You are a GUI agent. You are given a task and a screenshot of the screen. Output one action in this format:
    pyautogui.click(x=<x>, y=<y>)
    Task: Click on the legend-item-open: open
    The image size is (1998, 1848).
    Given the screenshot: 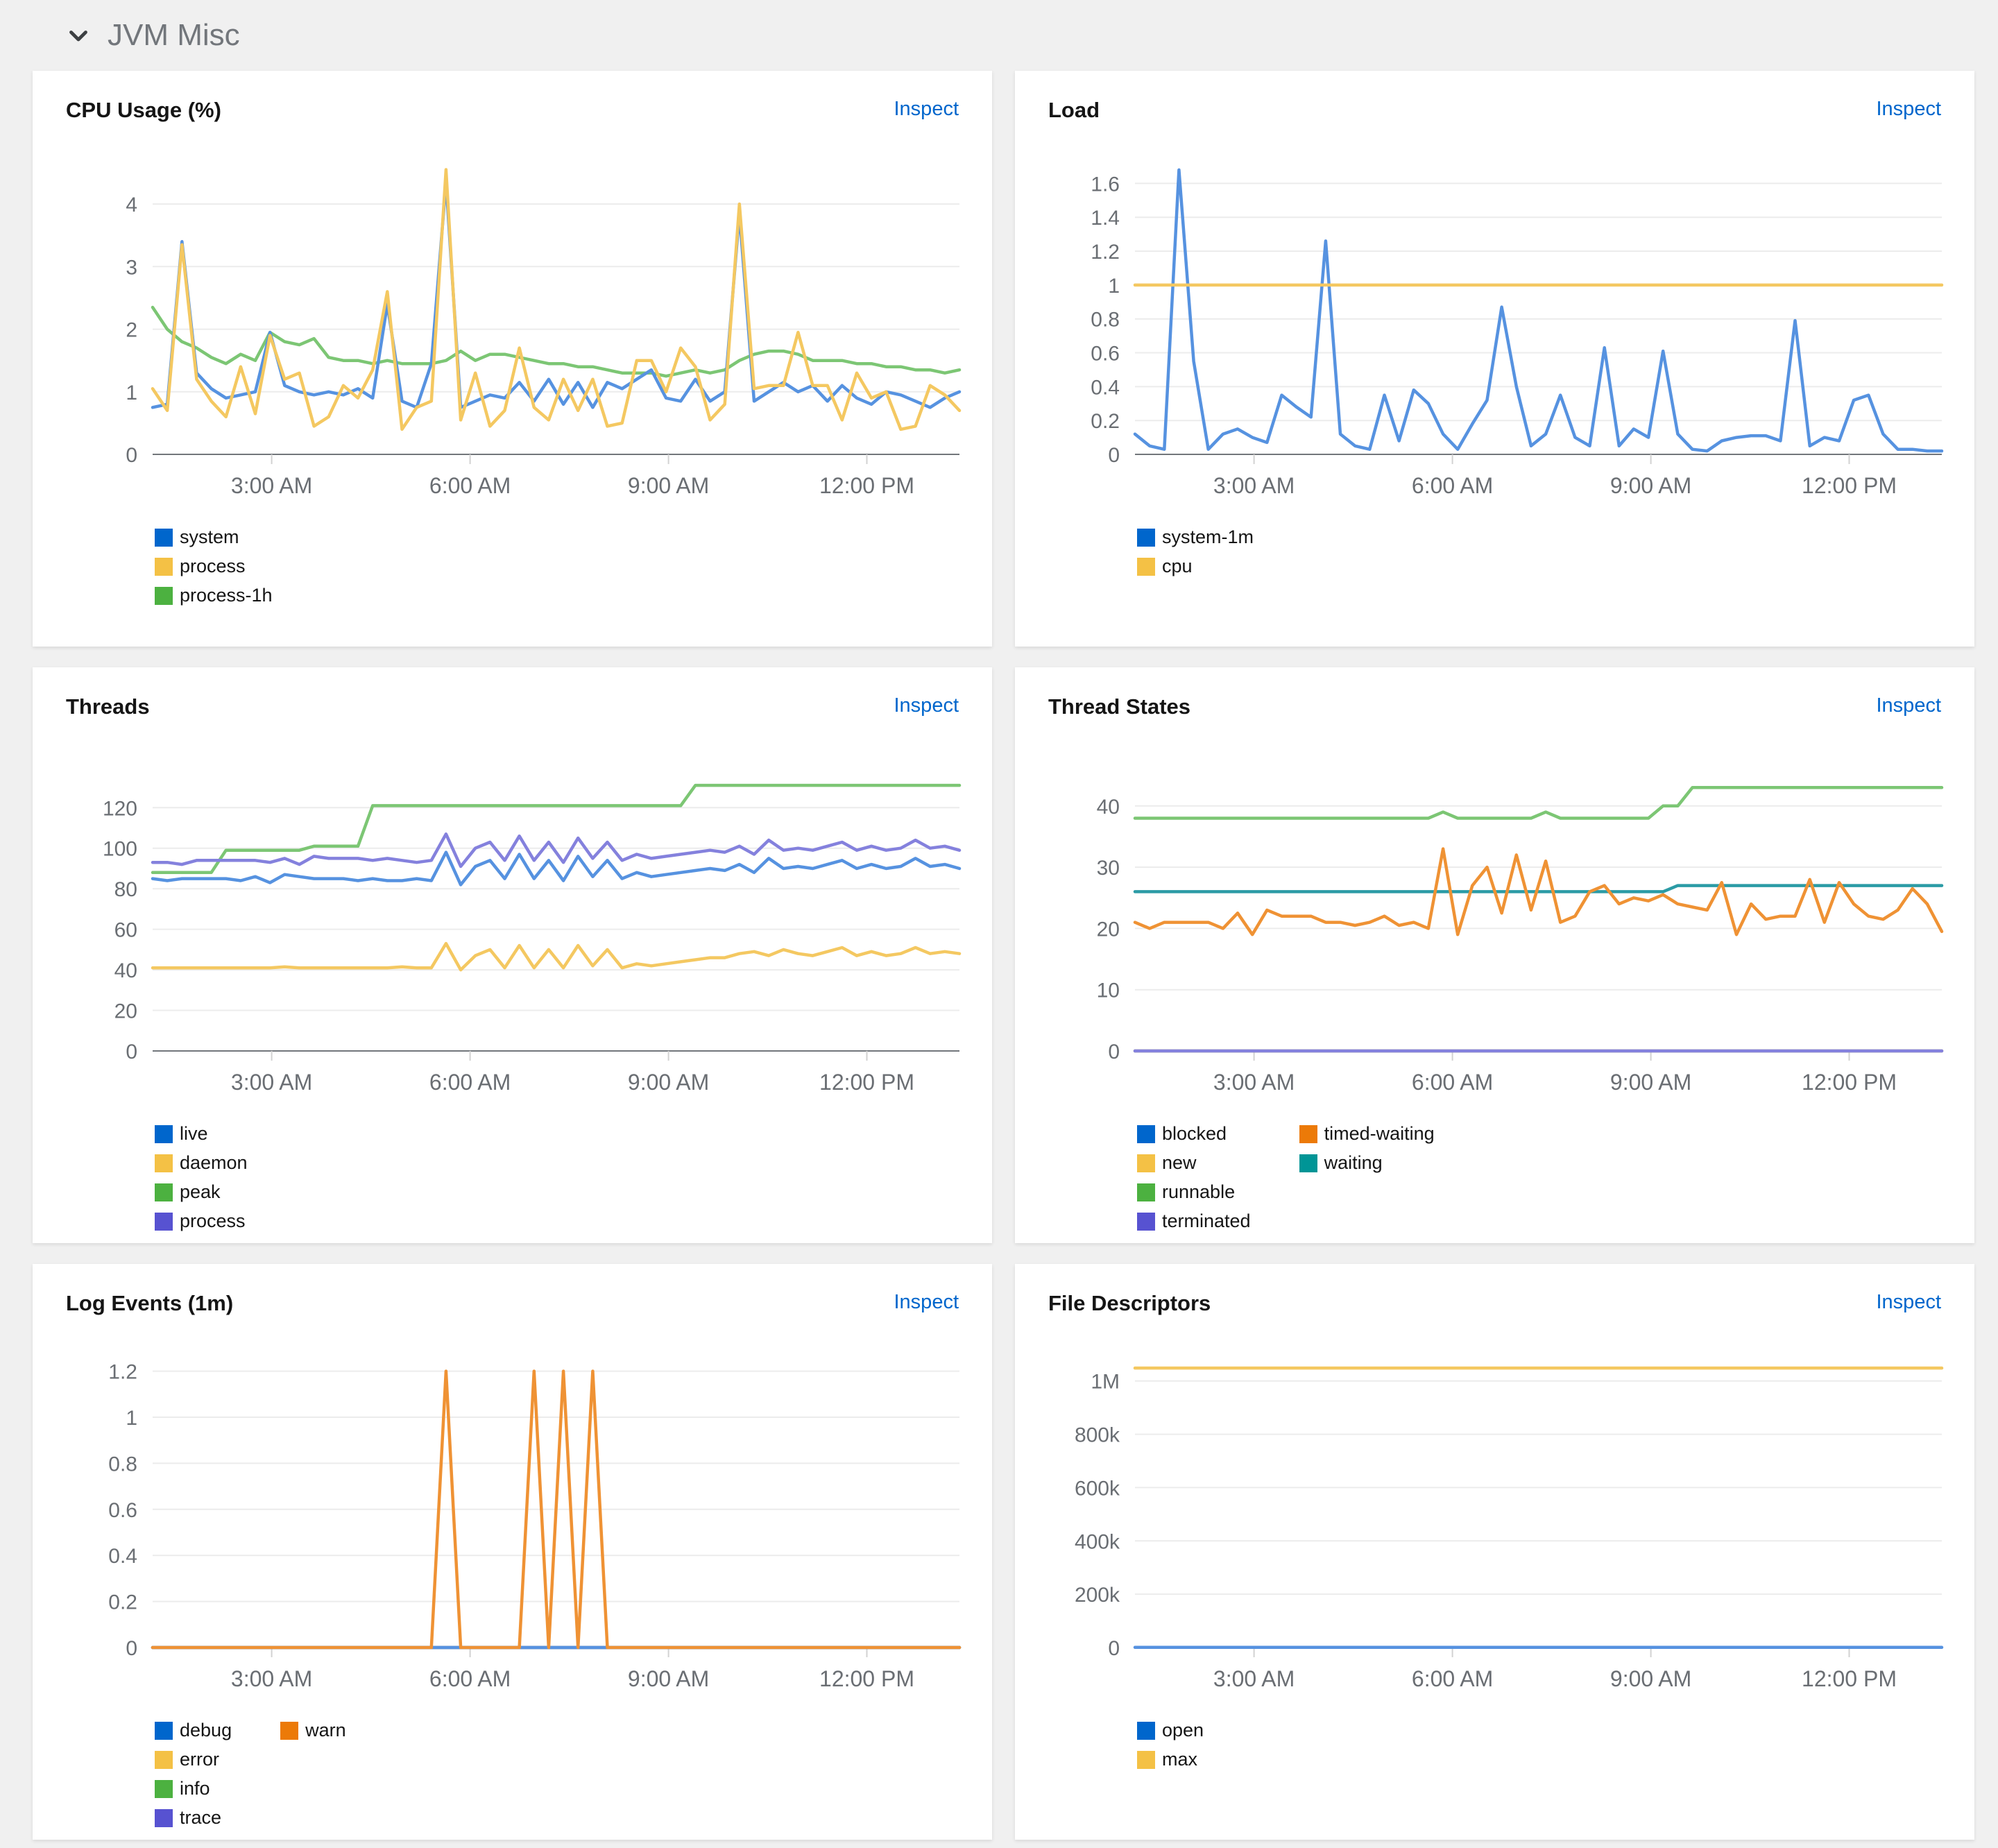 What is the action you would take?
    pyautogui.click(x=1170, y=1730)
    